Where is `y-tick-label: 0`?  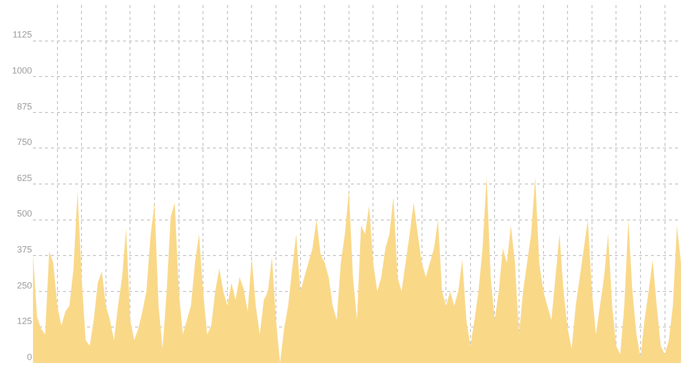
y-tick-label: 0 is located at coordinates (29, 357).